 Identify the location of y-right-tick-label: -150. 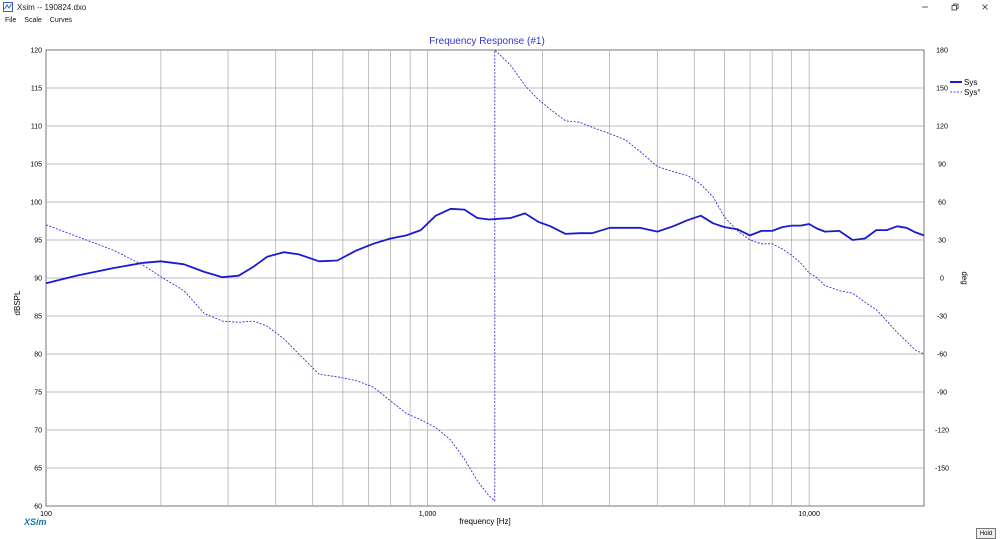
(942, 469).